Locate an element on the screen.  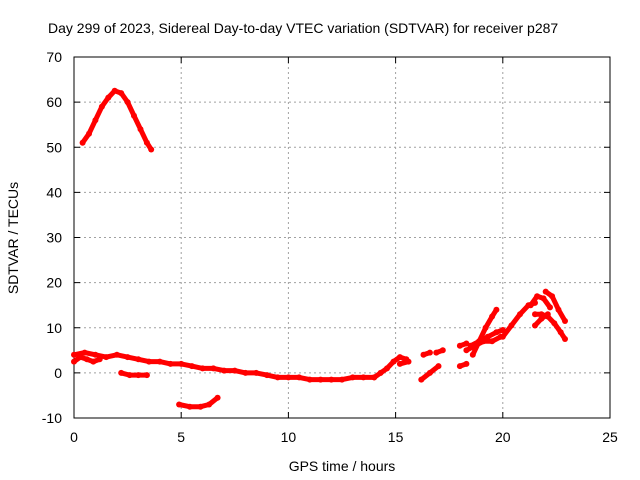
y-axis-label: SDTVAR / TECUs is located at coordinates (13, 238).